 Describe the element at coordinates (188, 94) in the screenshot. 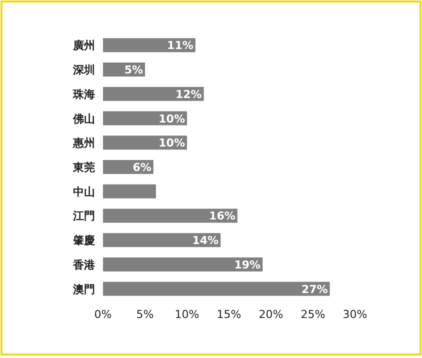

I see `data-label: 12%` at that location.